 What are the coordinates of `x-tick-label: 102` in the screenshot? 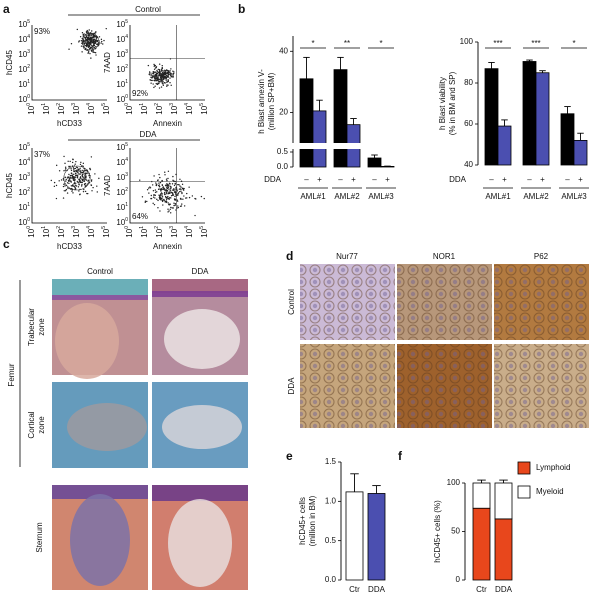 It's located at (61, 232).